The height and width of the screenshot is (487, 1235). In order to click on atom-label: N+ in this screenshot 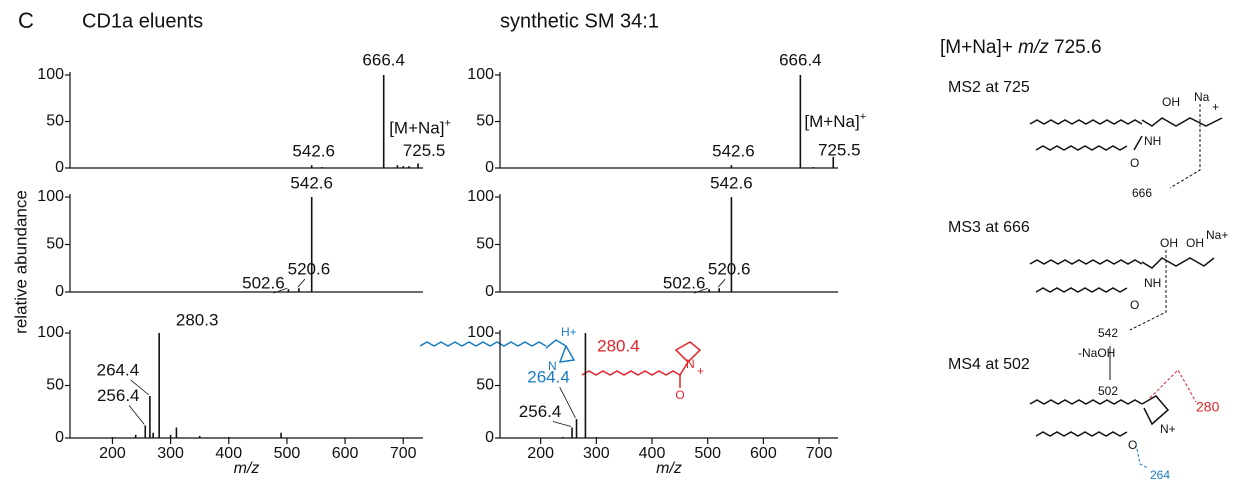, I will do `click(1168, 429)`.